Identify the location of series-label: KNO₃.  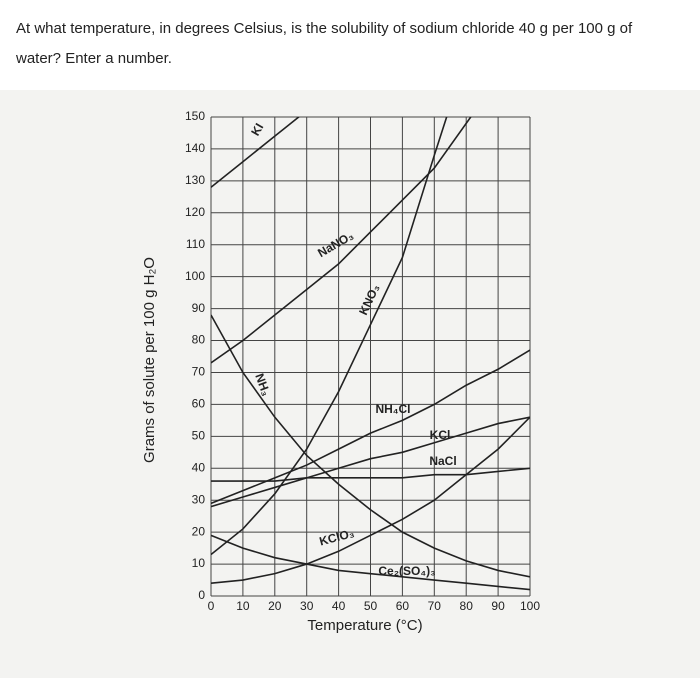
(369, 299).